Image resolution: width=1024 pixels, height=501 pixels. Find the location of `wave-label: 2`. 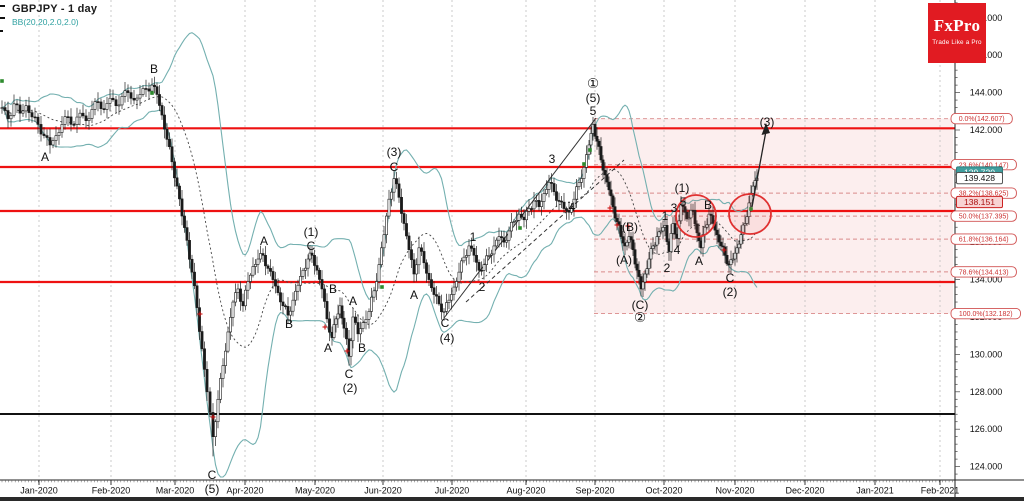

wave-label: 2 is located at coordinates (667, 268).